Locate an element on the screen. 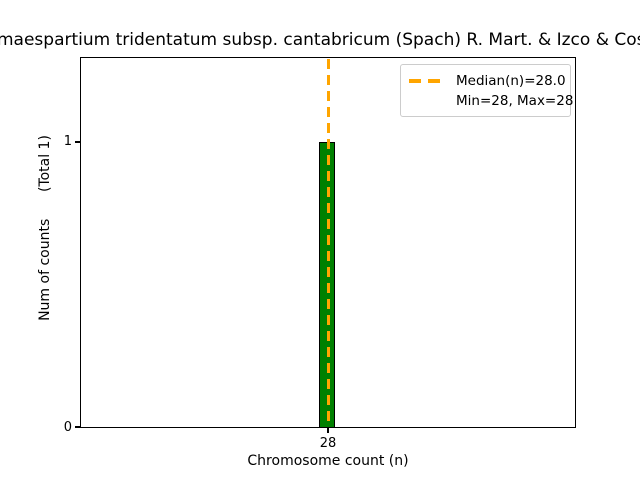 This screenshot has height=480, width=640. y-tick-label-0: 0 is located at coordinates (67, 427).